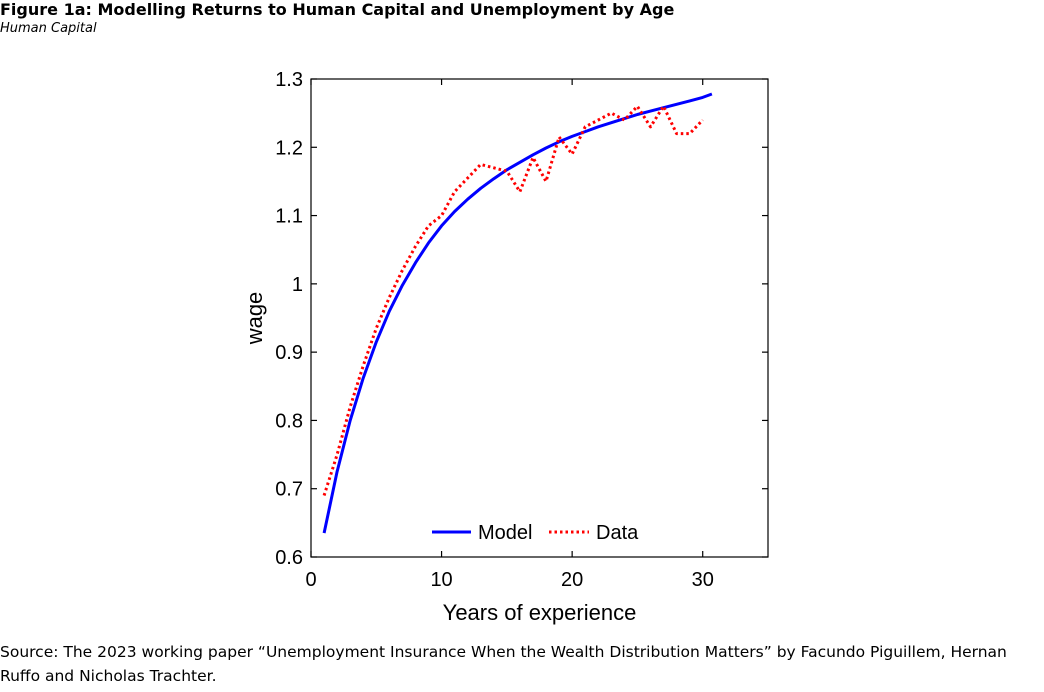  I want to click on y-tick-label: 1.2, so click(289, 148).